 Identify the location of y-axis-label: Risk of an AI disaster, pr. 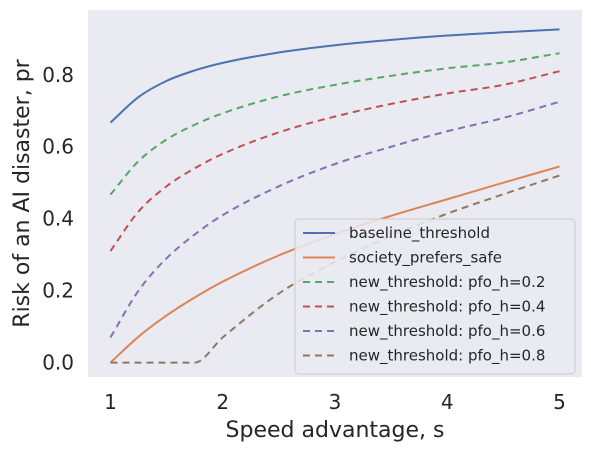
(22, 192).